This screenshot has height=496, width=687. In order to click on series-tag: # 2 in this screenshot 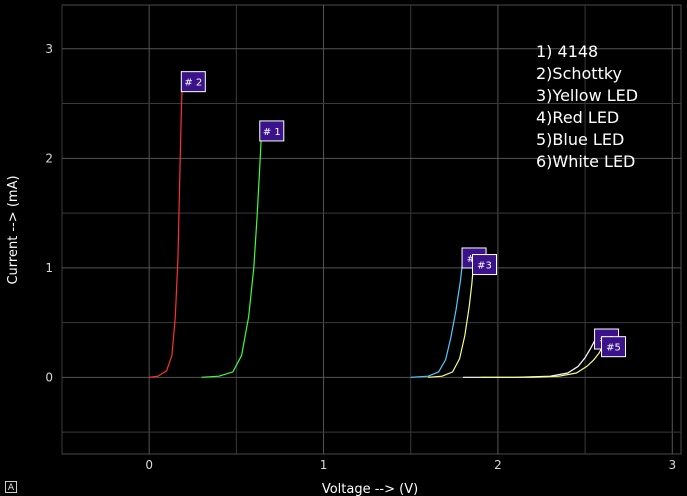, I will do `click(193, 82)`.